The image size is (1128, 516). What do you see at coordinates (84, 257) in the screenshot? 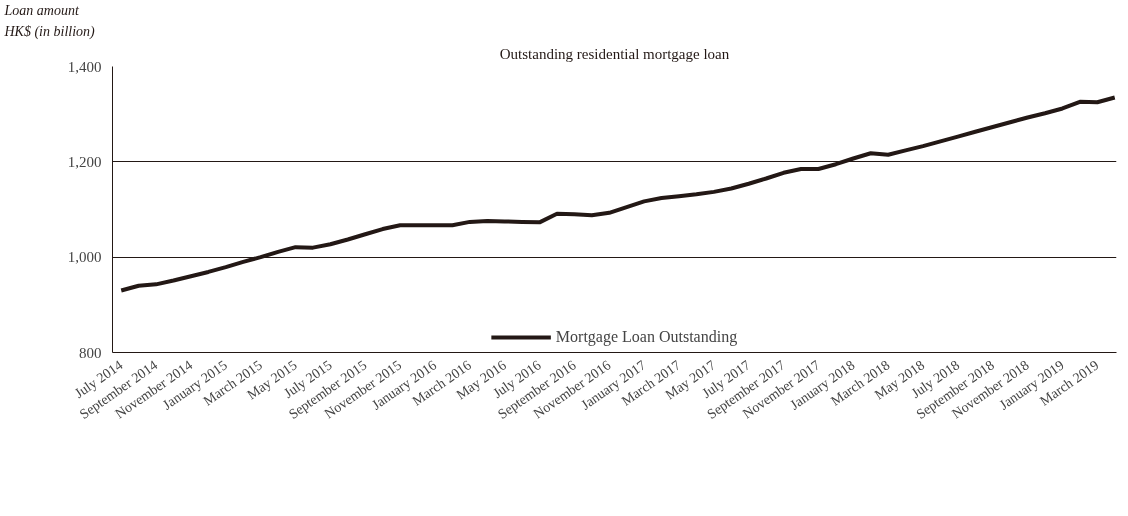
I see `y-tick-label: 1,000` at bounding box center [84, 257].